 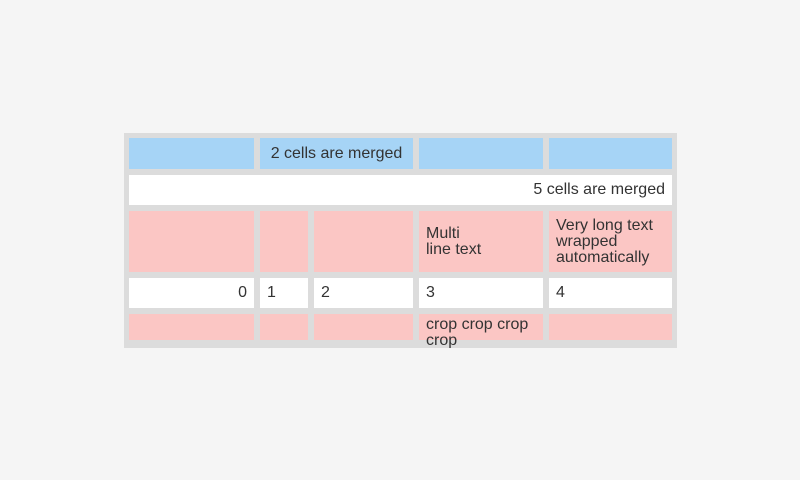 I want to click on row1-merged-2-cell: 2 cells are merged, so click(x=336, y=153).